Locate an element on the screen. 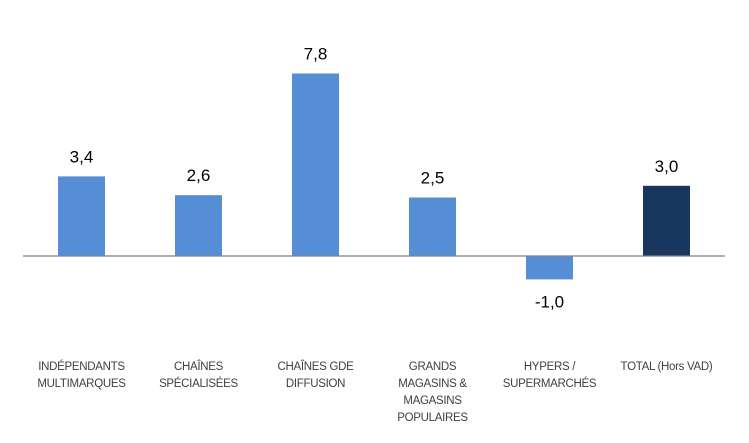  category-label-0-line-0: INDÉPENDANTS is located at coordinates (81, 366).